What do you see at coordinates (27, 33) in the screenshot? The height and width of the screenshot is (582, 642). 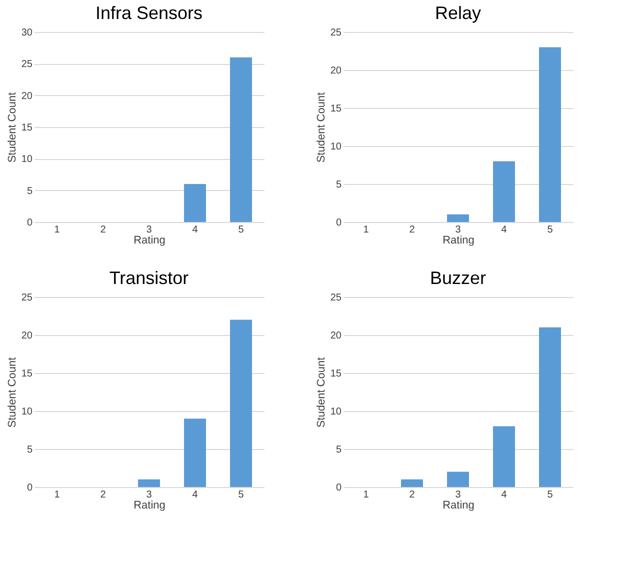 I see `y-tick-label: 30` at bounding box center [27, 33].